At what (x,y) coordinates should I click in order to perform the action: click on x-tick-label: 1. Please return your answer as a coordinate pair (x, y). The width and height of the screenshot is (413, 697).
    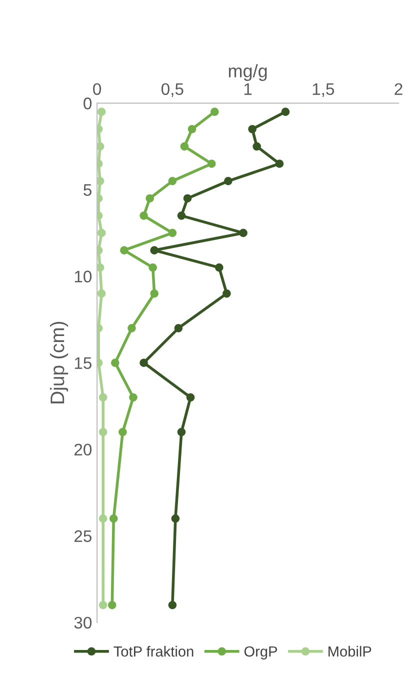
    Looking at the image, I should click on (248, 89).